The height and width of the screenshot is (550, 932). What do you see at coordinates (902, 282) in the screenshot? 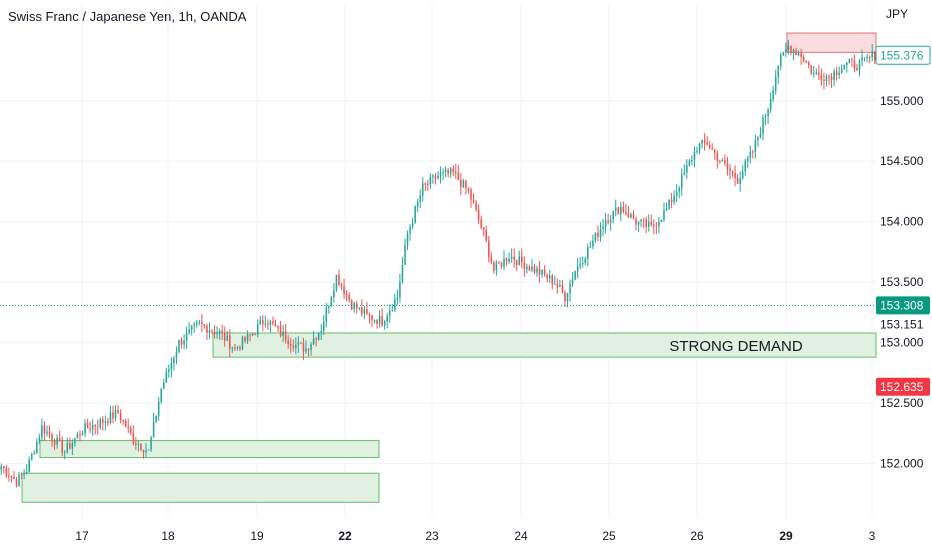
I see `y-tick-label: 153.500` at bounding box center [902, 282].